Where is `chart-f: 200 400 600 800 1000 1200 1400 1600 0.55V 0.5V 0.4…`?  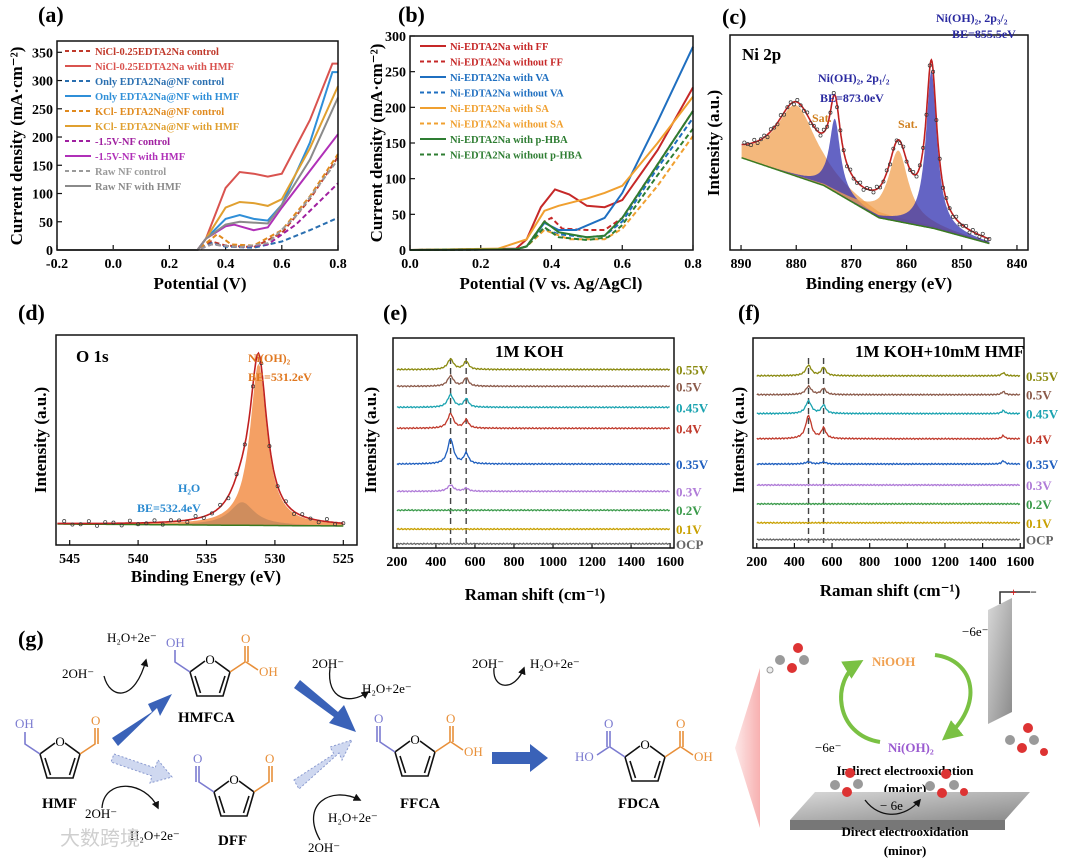 chart-f: 200 400 600 800 1000 1200 1400 1600 0.55V 0.5V 0.4… is located at coordinates (902, 453).